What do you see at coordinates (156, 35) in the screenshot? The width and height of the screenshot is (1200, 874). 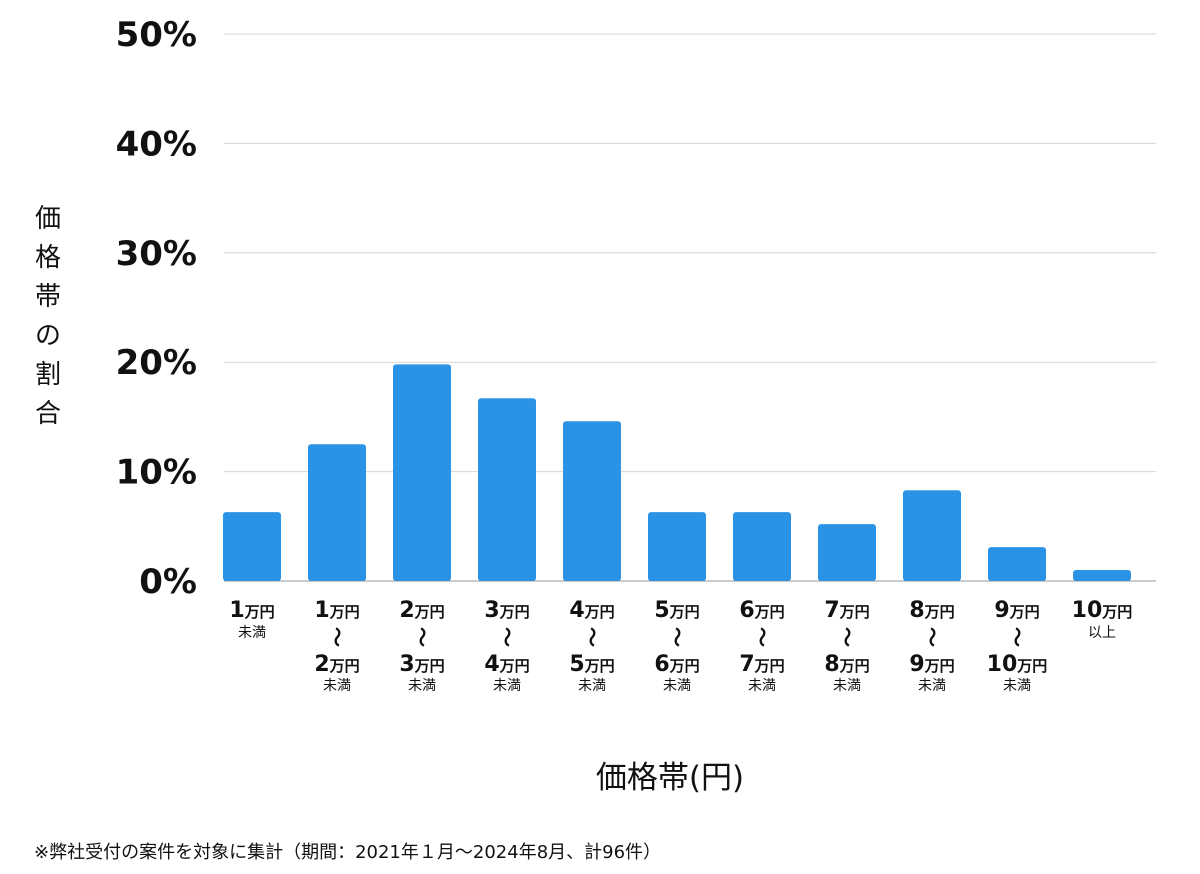 I see `y-tick-label: 50%` at bounding box center [156, 35].